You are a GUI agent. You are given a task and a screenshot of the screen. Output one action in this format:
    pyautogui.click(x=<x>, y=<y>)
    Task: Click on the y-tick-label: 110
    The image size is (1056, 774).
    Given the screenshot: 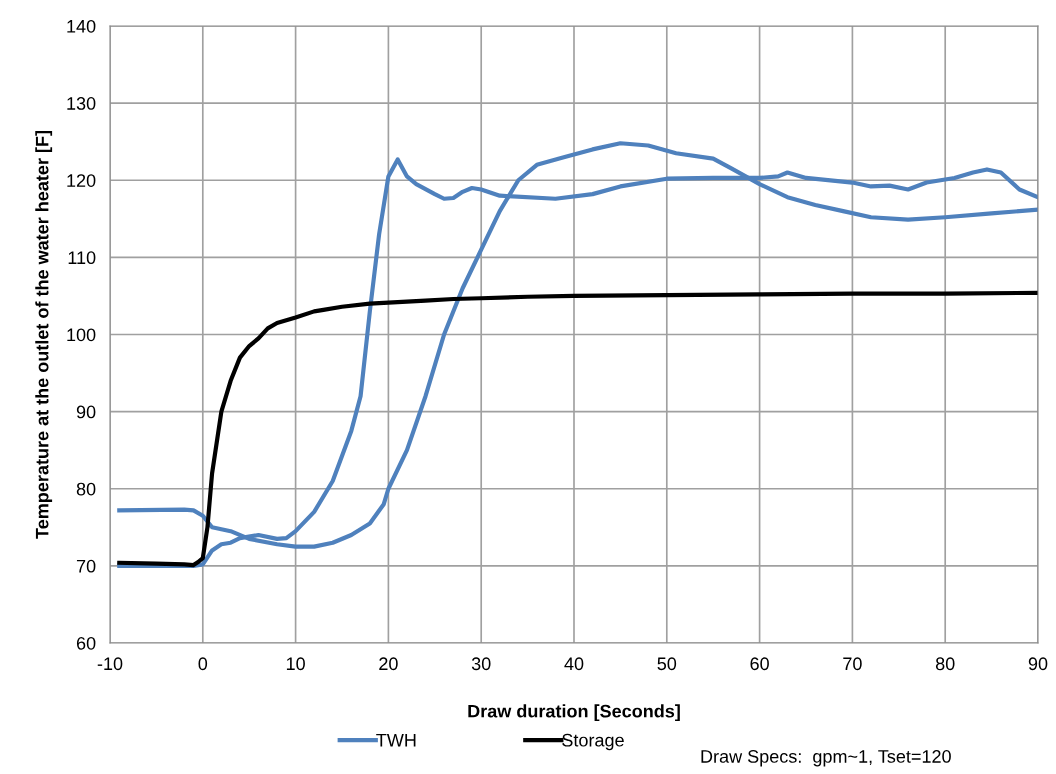 What is the action you would take?
    pyautogui.click(x=82, y=258)
    